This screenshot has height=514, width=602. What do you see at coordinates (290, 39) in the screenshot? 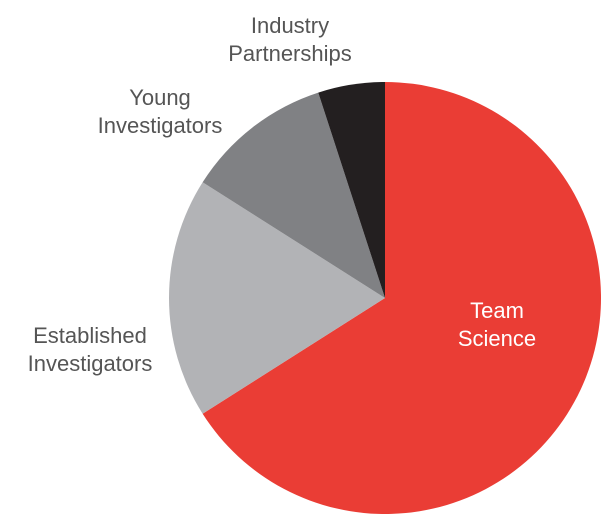
I see `slice-label: Industry Partnerships` at bounding box center [290, 39].